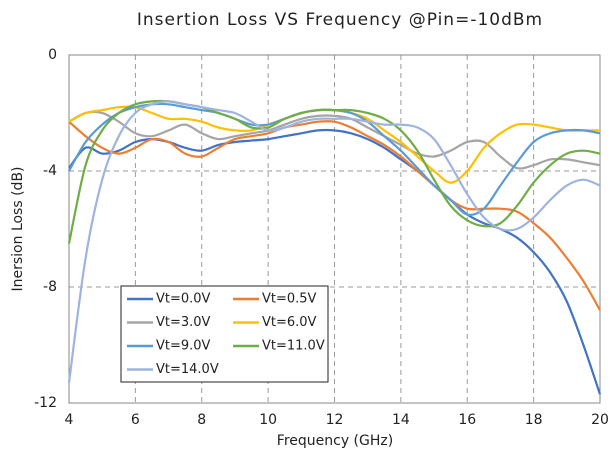  Describe the element at coordinates (600, 420) in the screenshot. I see `x-tick-label: 20` at that location.